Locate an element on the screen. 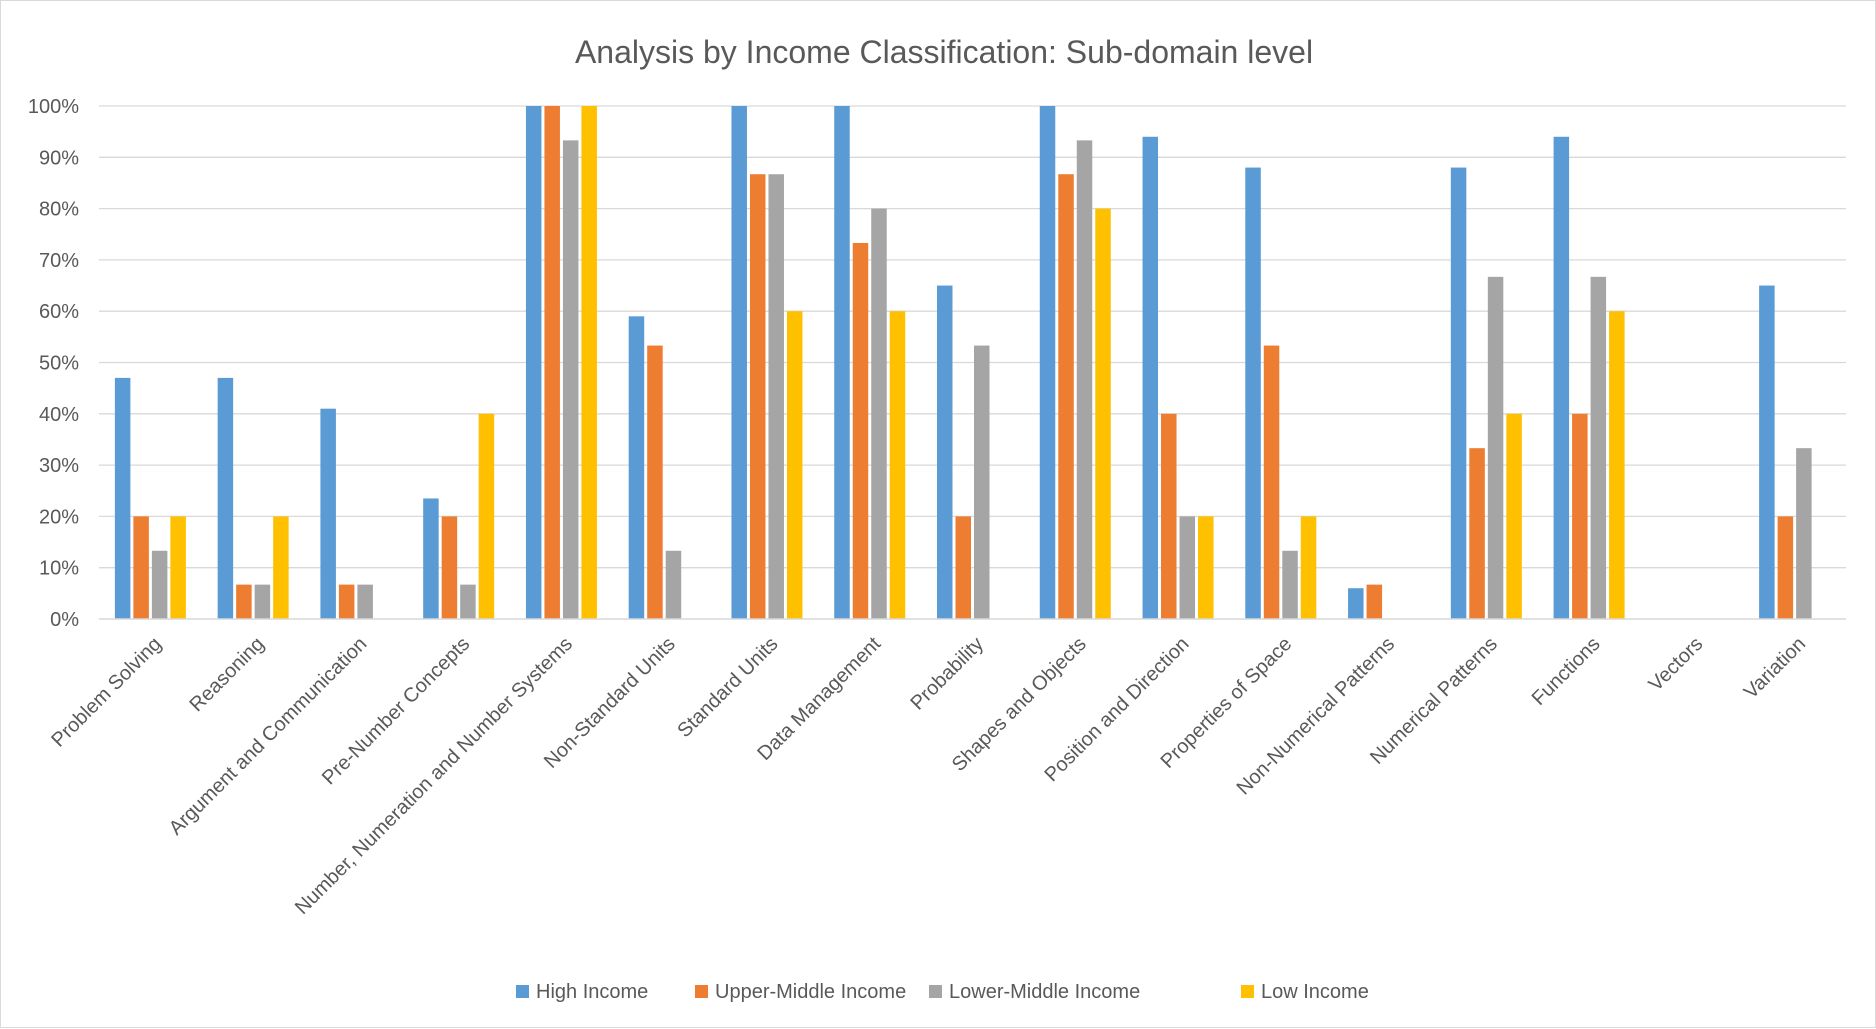  legend-label: High Income is located at coordinates (592, 992).